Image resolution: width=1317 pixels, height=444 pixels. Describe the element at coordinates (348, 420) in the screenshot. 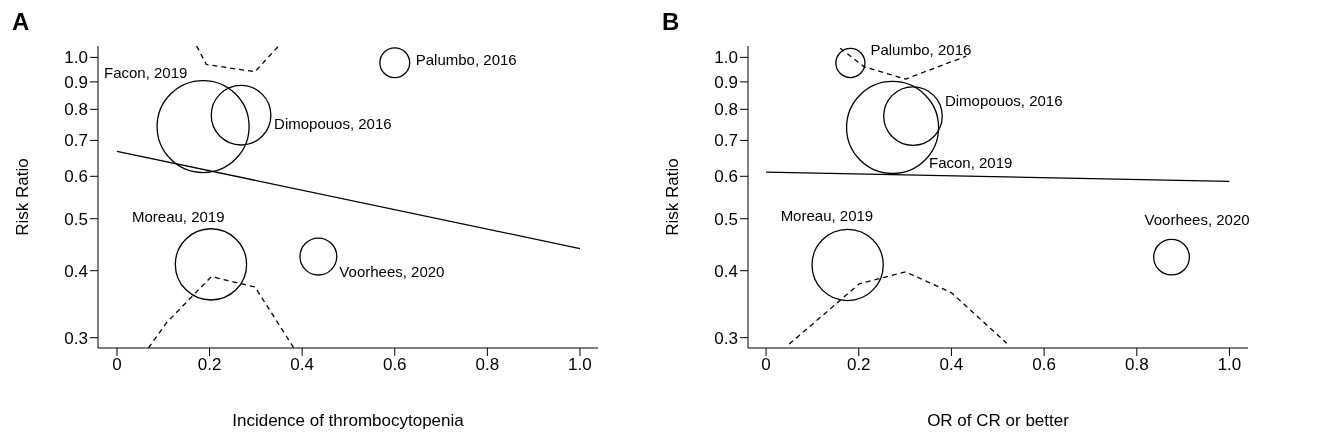

I see `x-axis-title: Incidence of thrombocytopenia` at that location.